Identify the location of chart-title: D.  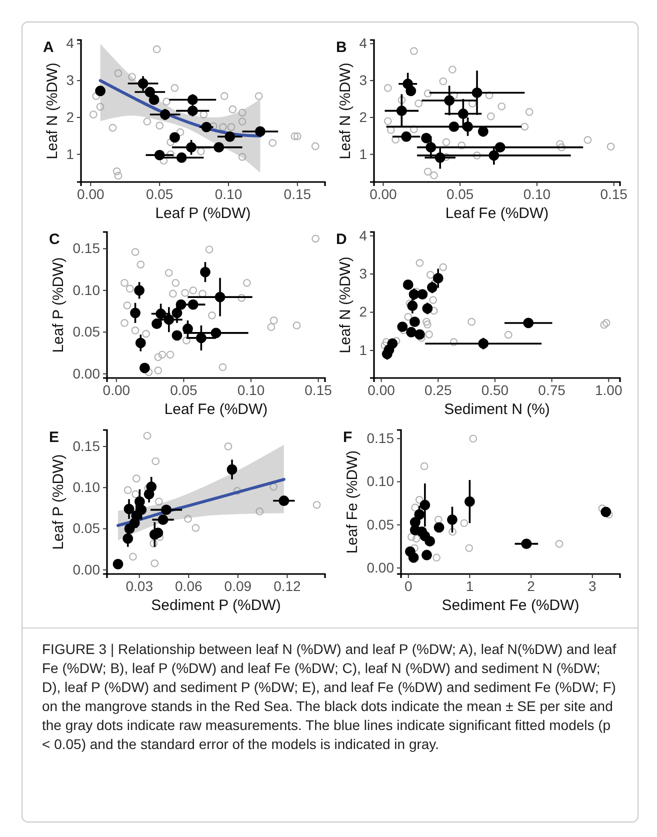
(341, 239).